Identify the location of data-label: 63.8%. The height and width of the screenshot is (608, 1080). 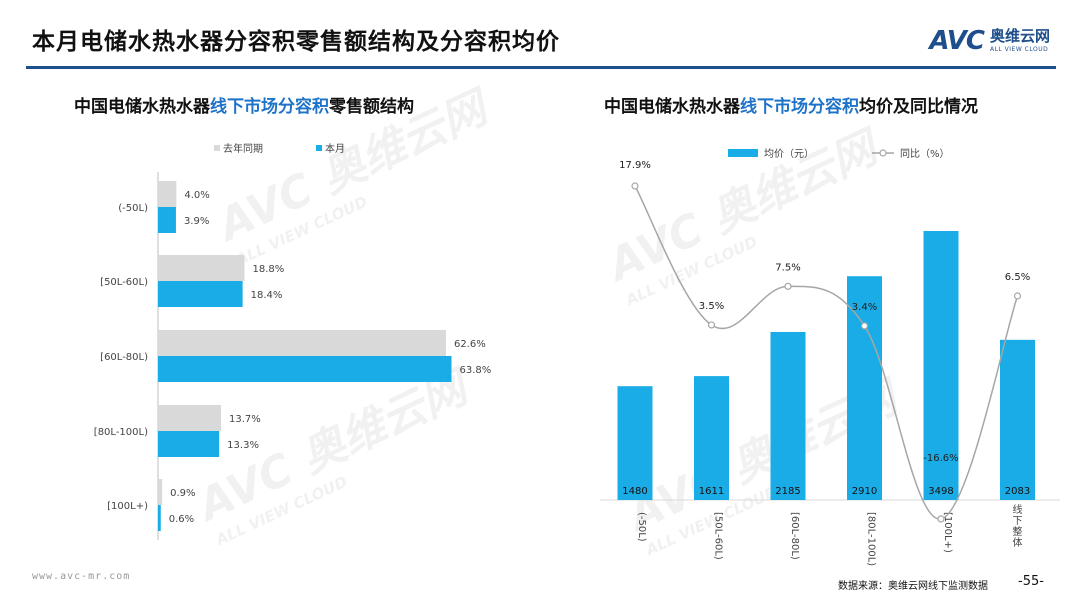
(475, 370).